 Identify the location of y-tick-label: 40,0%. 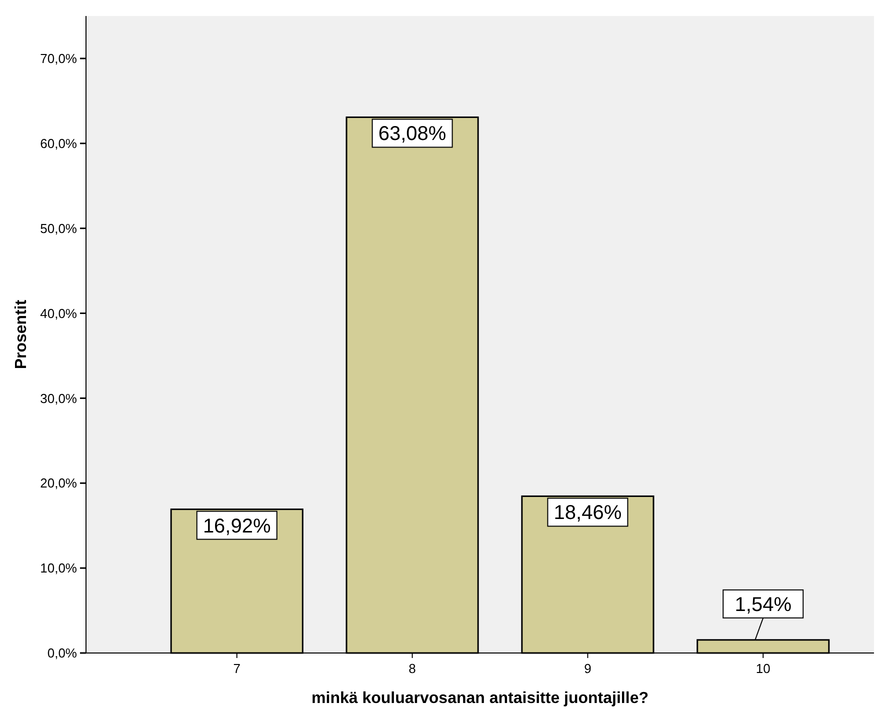
(59, 313).